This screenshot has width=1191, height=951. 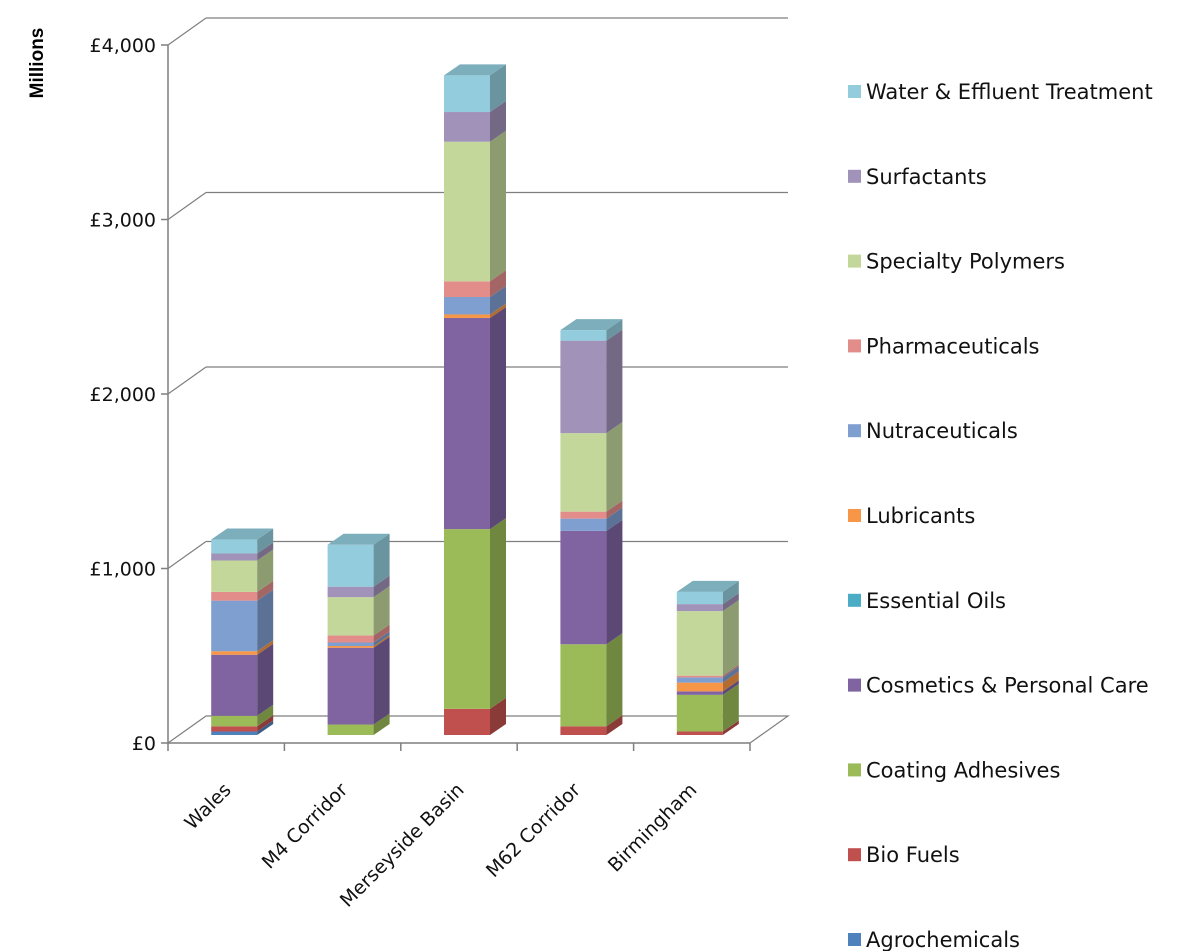 What do you see at coordinates (1009, 92) in the screenshot?
I see `legend-label: Water & Effluent Treatment` at bounding box center [1009, 92].